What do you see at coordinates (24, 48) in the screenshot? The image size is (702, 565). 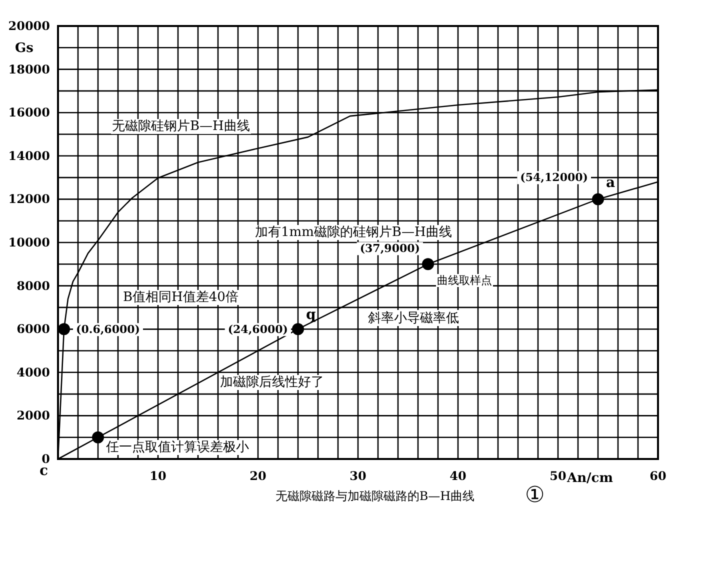 I see `y-axis-title: Gs` at bounding box center [24, 48].